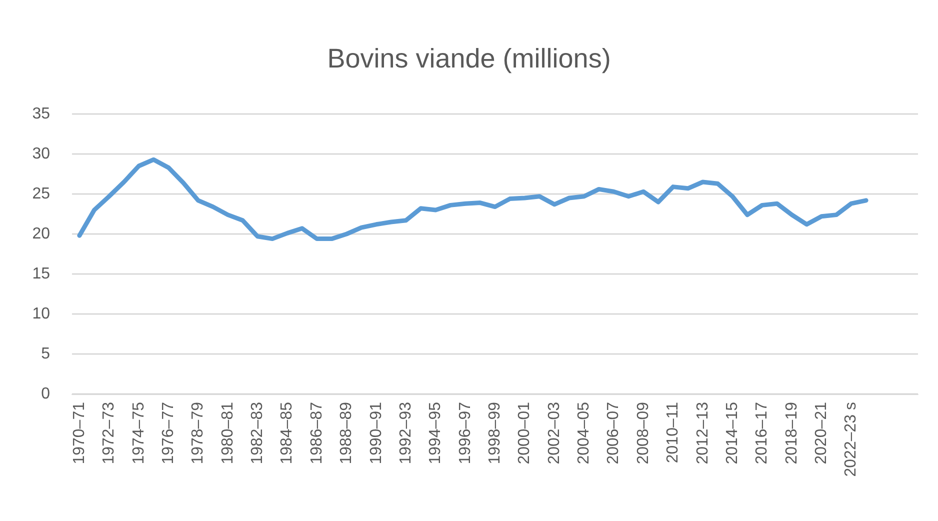 This screenshot has height=521, width=938. I want to click on x-tick-label: 1996–97, so click(465, 433).